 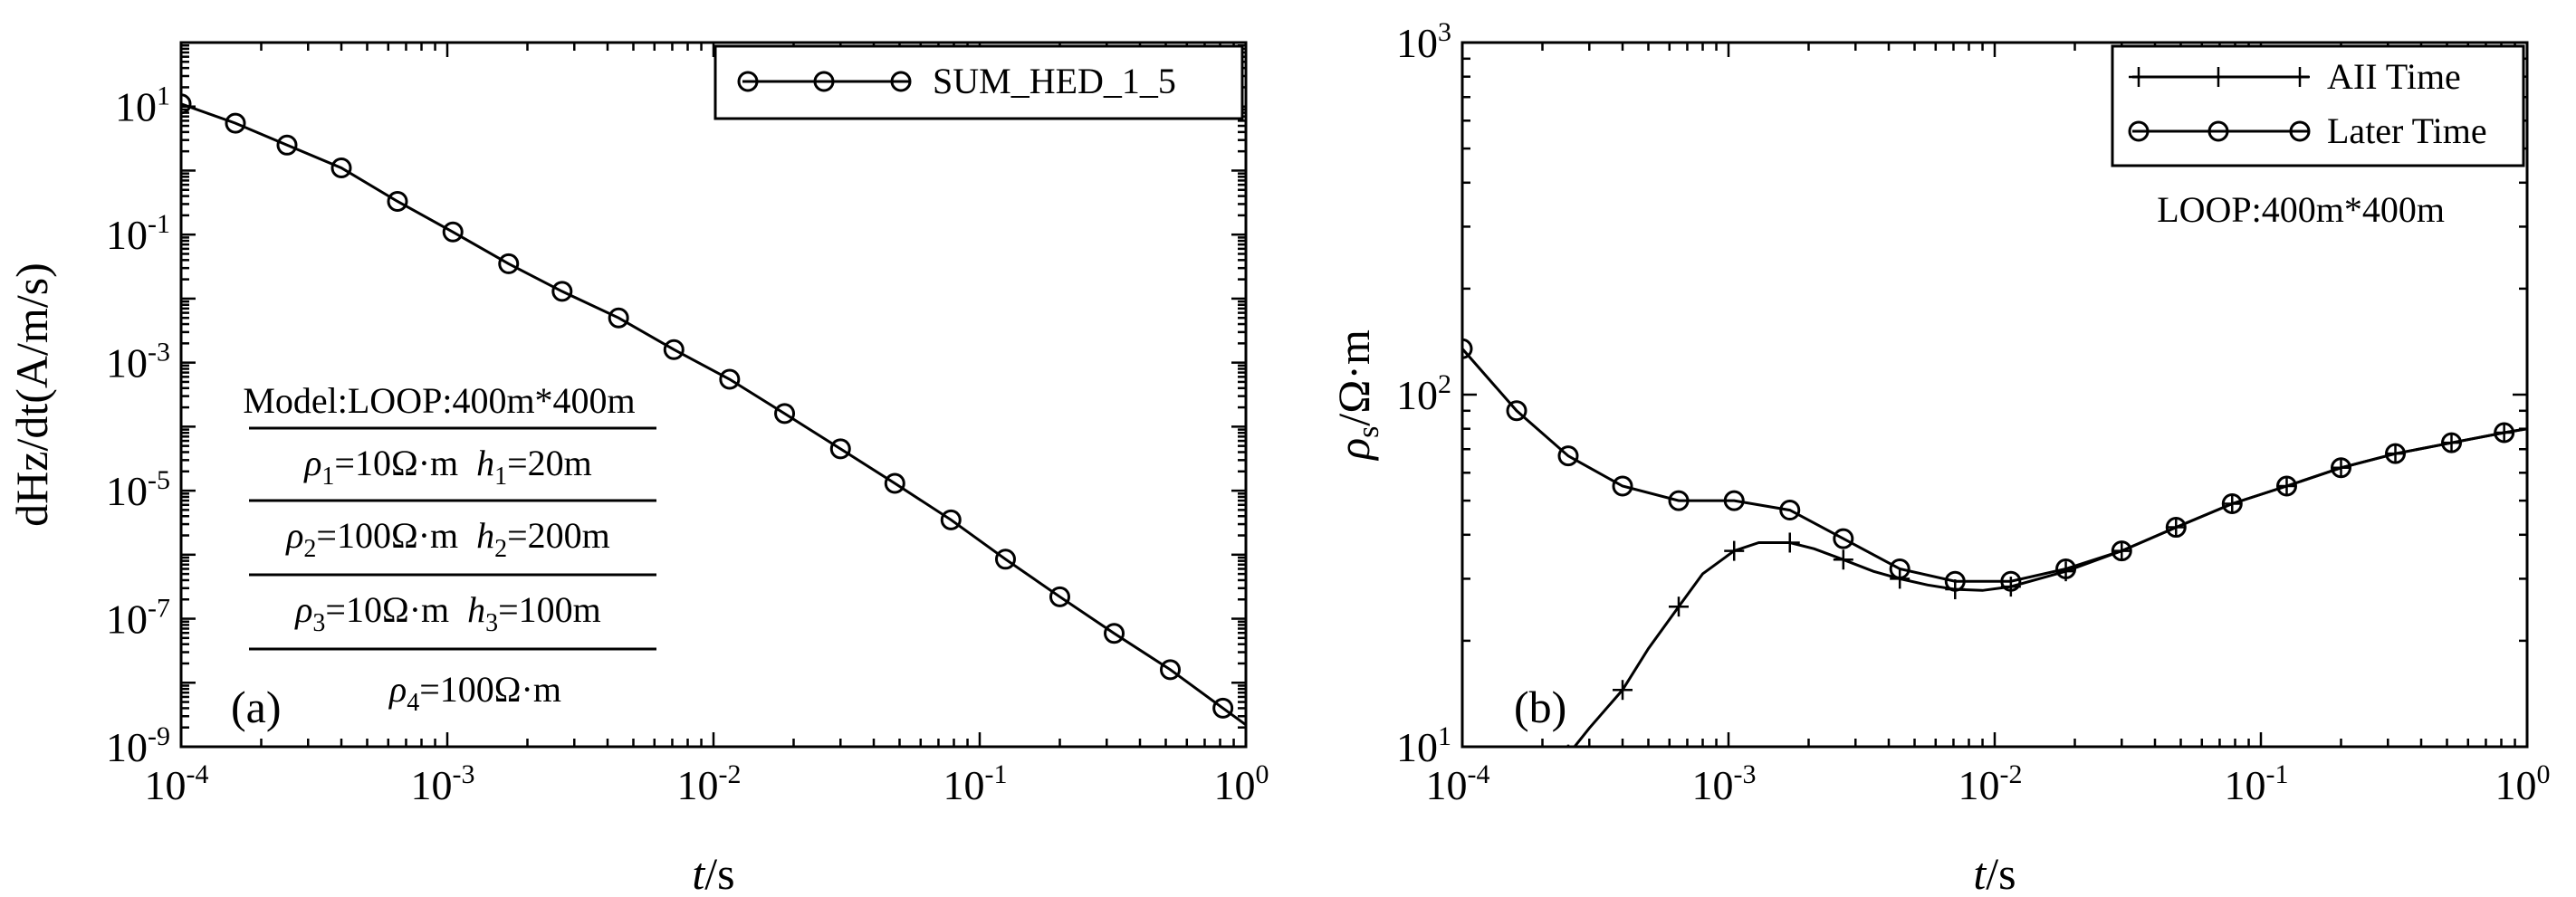 What do you see at coordinates (447, 467) in the screenshot?
I see `model-layer-1: ρ1=10Ω·m h1=20m` at bounding box center [447, 467].